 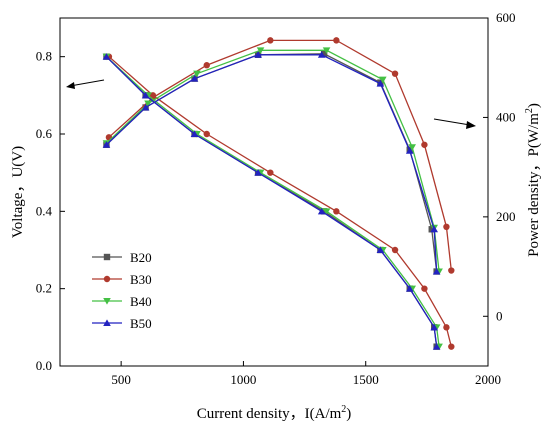 I want to click on y-left-tick-label: 0.0, so click(x=44, y=365).